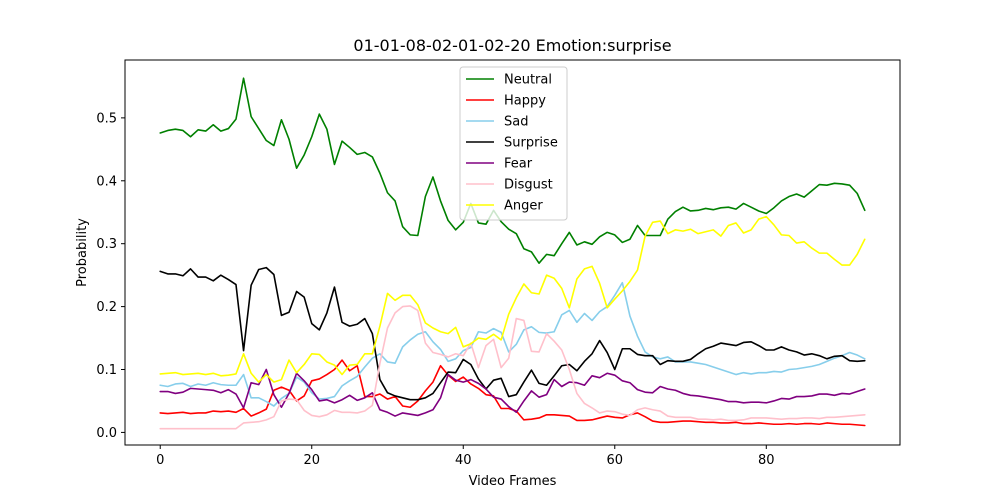 Image resolution: width=1000 pixels, height=500 pixels. I want to click on y-axis-ticks: 0.0 0.1 0.2 0.3 0.4 0.5, so click(110, 276).